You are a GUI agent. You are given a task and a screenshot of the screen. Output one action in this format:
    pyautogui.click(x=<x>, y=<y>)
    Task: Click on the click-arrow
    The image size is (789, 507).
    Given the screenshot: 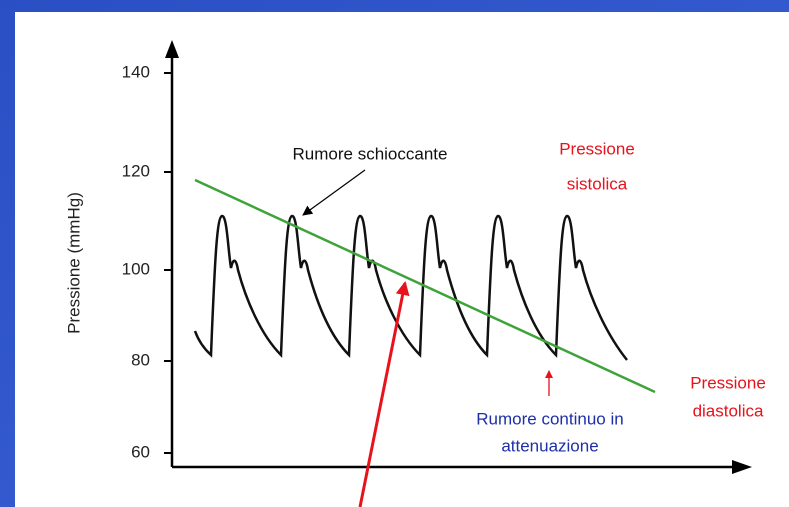 What is the action you would take?
    pyautogui.click(x=334, y=192)
    